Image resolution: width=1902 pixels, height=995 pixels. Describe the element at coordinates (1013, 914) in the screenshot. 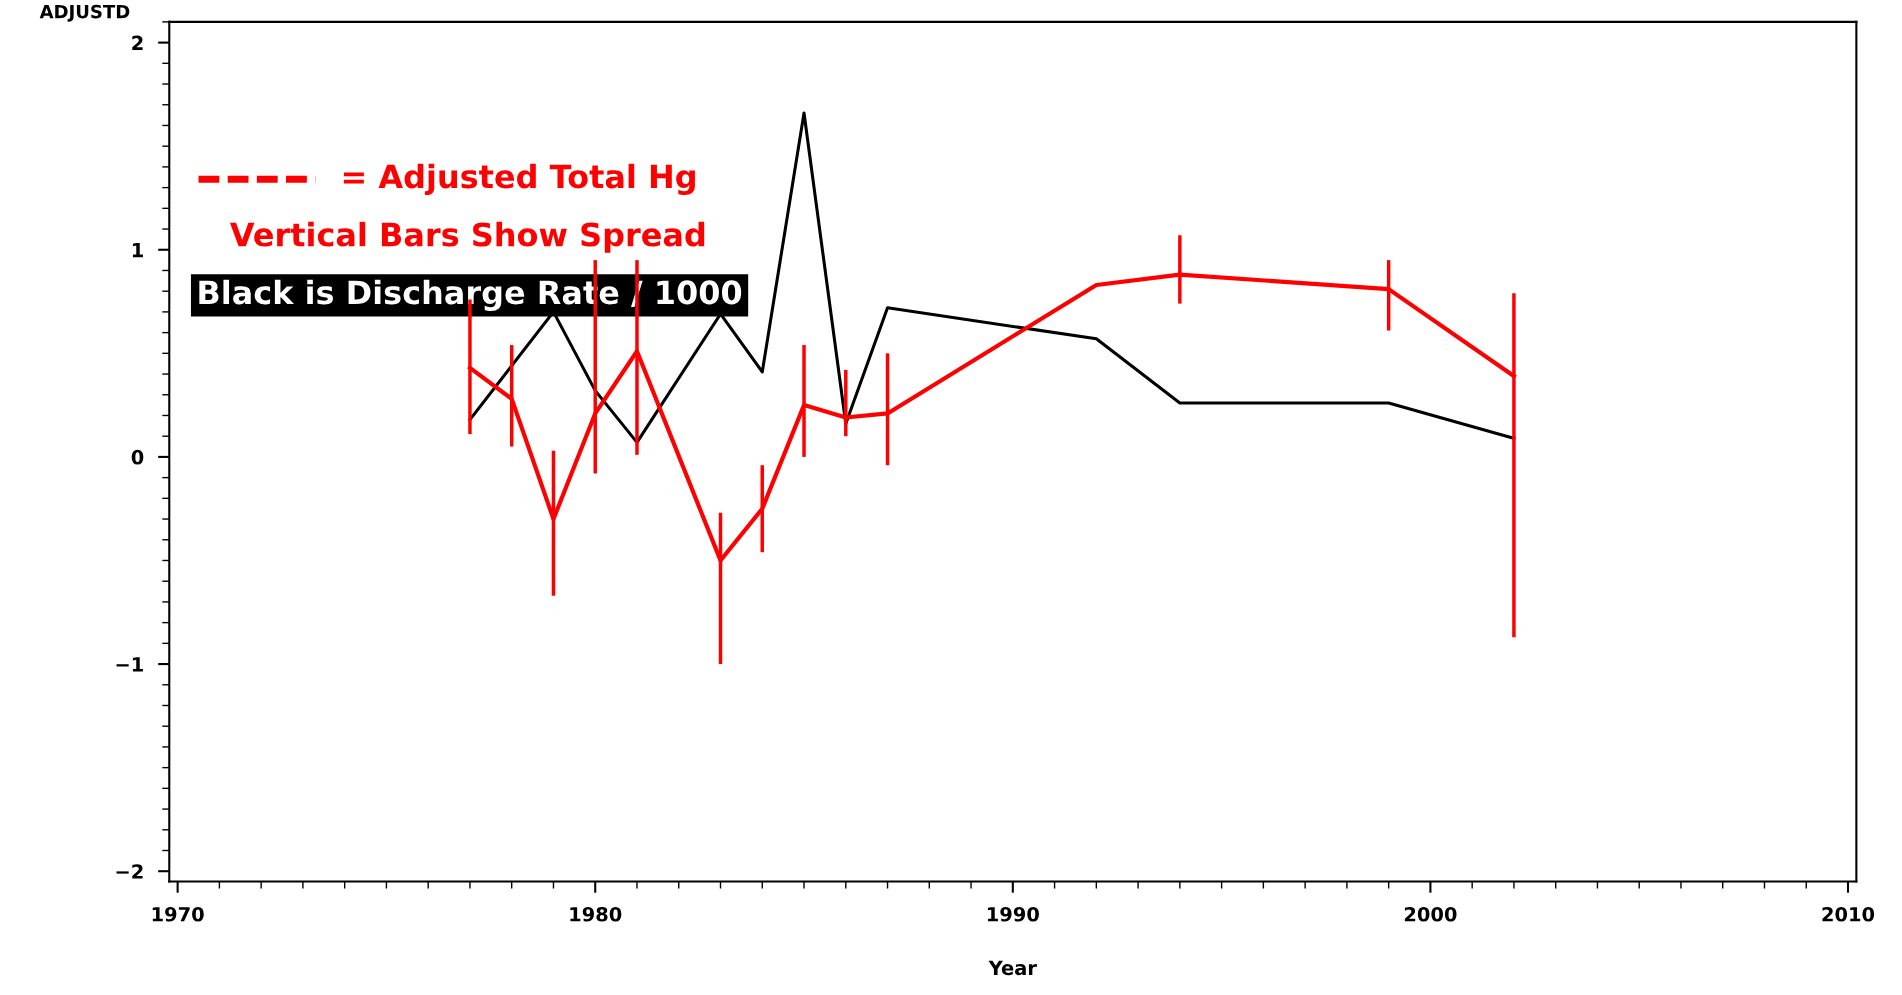

I see `x-tick-label: 1990` at that location.